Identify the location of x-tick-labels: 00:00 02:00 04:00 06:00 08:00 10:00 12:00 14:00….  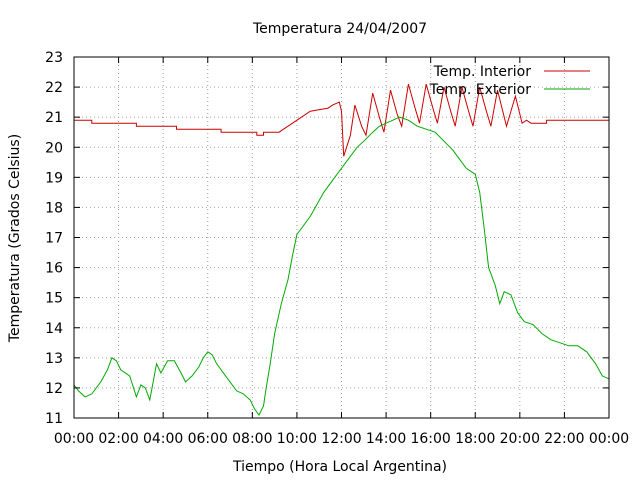
(341, 439).